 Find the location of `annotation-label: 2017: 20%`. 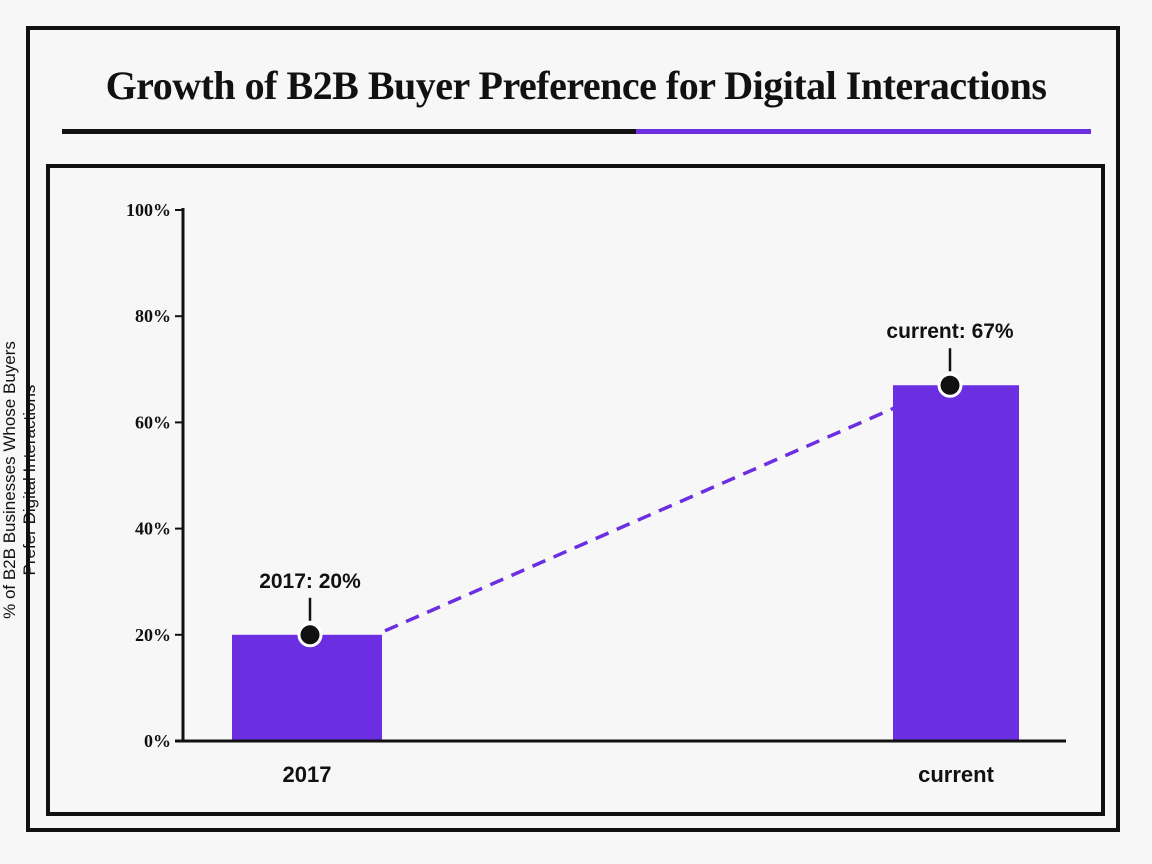

annotation-label: 2017: 20% is located at coordinates (310, 581).